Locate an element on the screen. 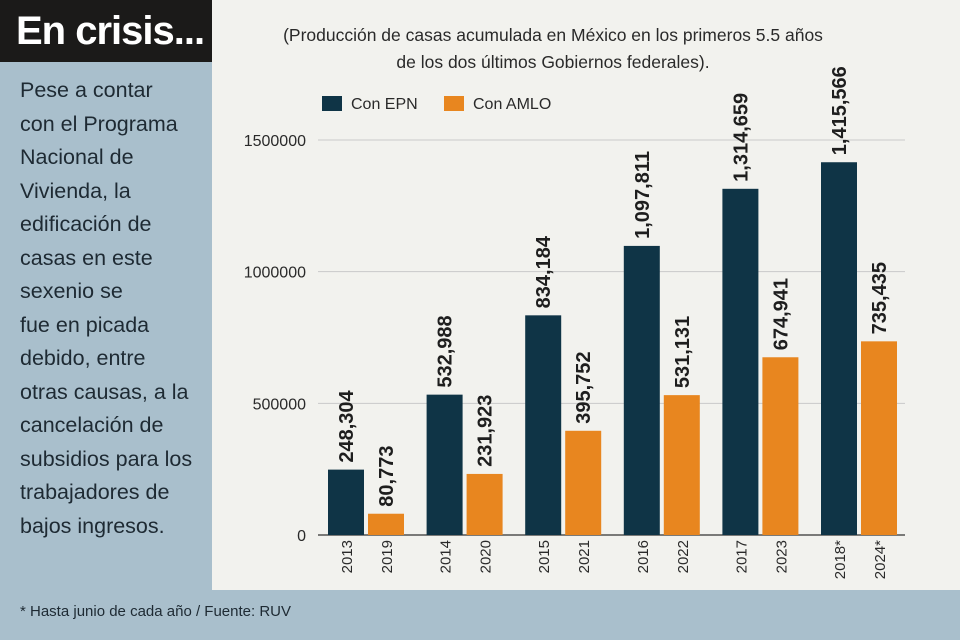  x-tick-label: 2023 is located at coordinates (781, 556).